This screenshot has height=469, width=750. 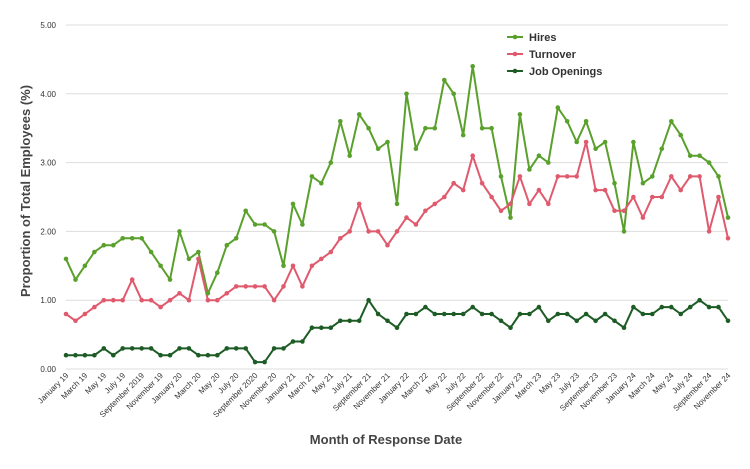 What do you see at coordinates (554, 55) in the screenshot?
I see `legend: Hires Turnover Job Openings` at bounding box center [554, 55].